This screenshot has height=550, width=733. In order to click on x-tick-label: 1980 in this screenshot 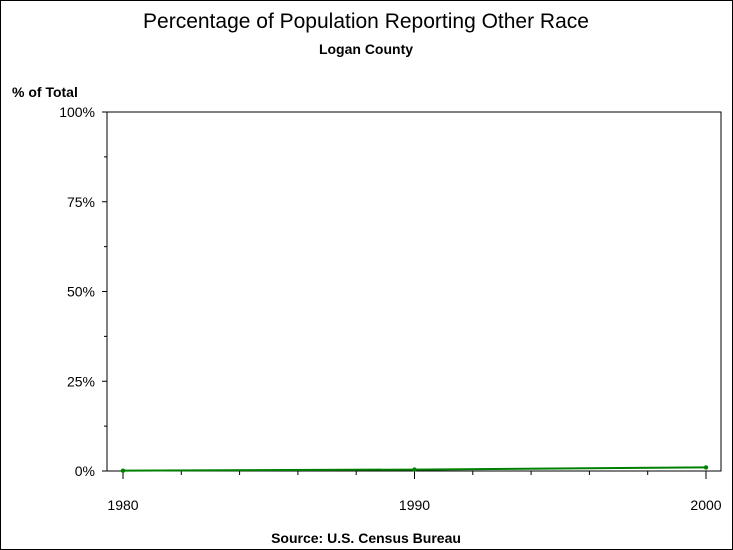, I will do `click(122, 505)`.